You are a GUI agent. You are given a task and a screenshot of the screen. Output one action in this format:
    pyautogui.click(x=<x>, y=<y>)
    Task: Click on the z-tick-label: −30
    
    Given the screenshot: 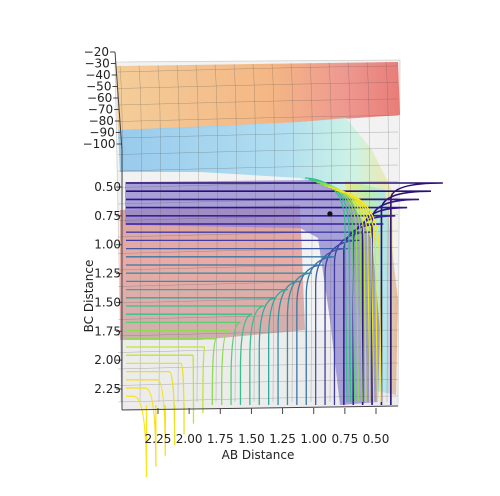 What is the action you would take?
    pyautogui.click(x=96, y=64)
    